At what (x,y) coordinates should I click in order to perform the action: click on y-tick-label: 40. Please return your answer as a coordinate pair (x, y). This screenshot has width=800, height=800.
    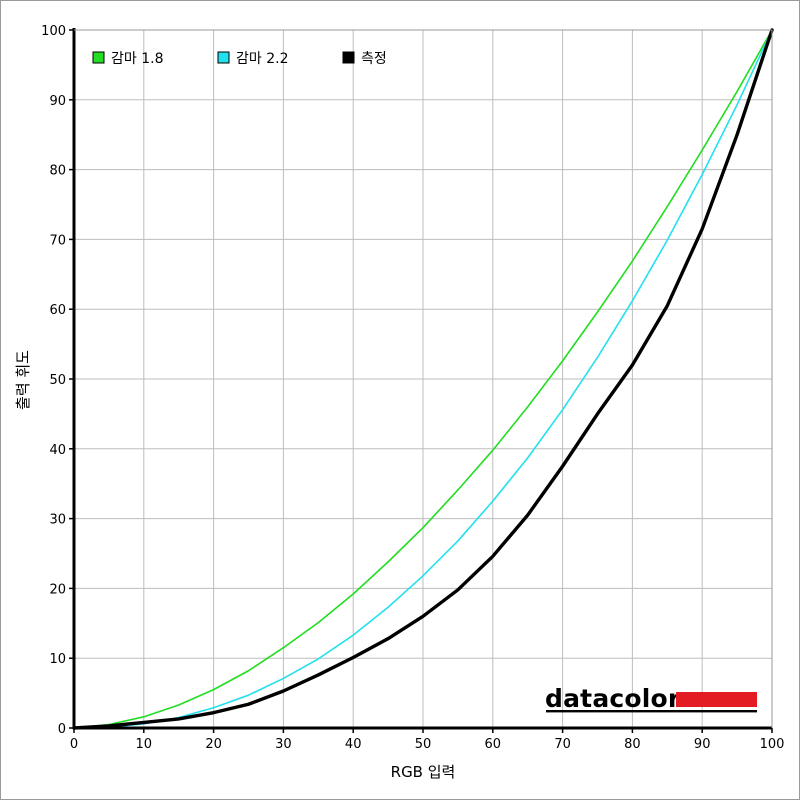
    Looking at the image, I should click on (57, 450).